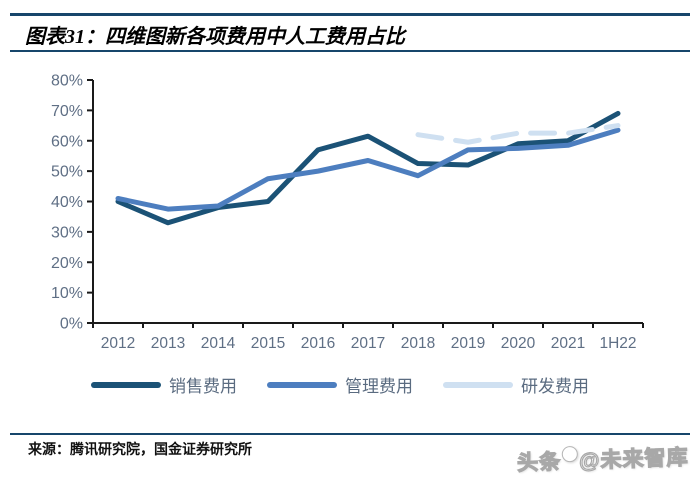 This screenshot has height=487, width=700. Describe the element at coordinates (215, 37) in the screenshot. I see `figure-title: 图表31：四维图新各项费用中人工费用占比` at that location.